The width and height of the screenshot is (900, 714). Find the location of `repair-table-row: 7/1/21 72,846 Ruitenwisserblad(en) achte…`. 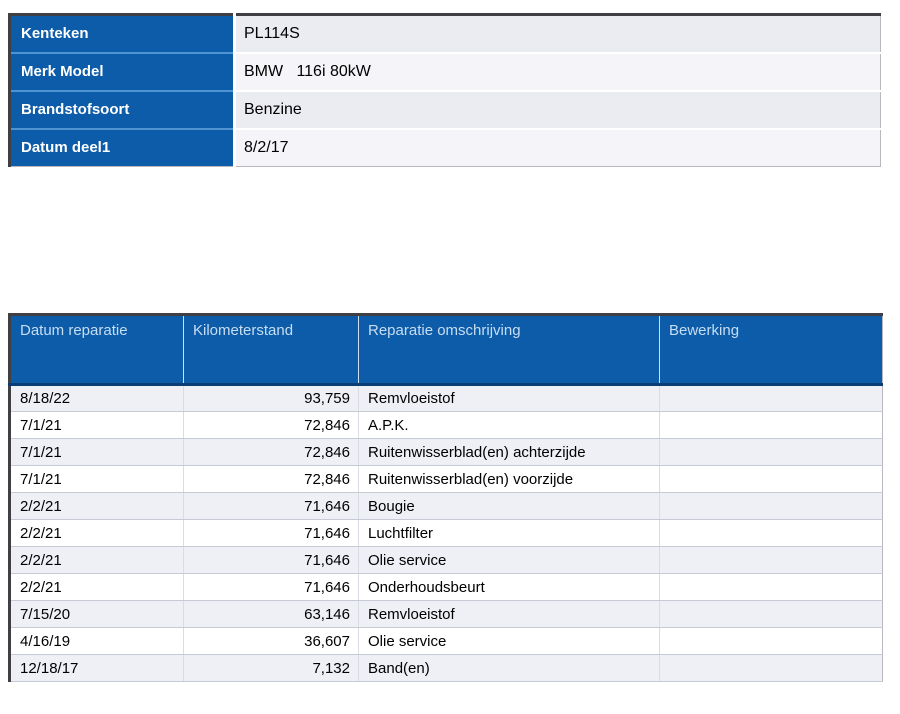

repair-table-row: 7/1/21 72,846 Ruitenwisserblad(en) achte… is located at coordinates (446, 452).